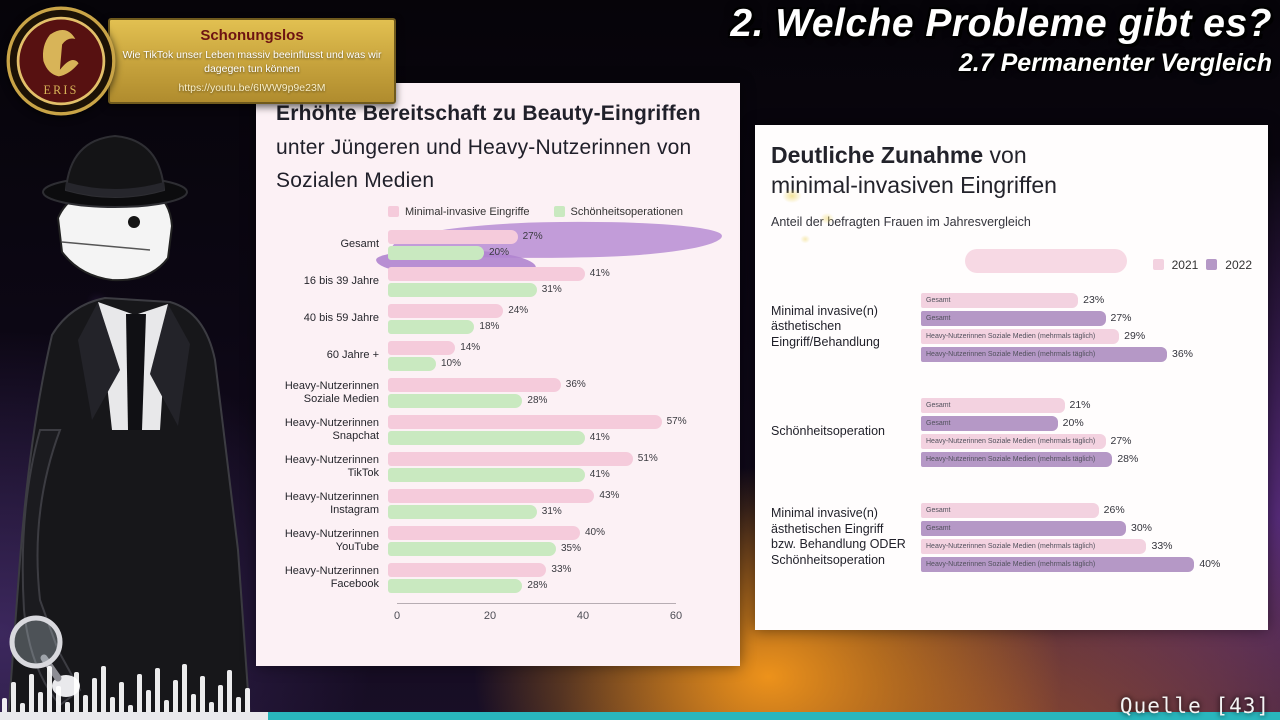  I want to click on chart1-bar-value: 24%, so click(518, 311).